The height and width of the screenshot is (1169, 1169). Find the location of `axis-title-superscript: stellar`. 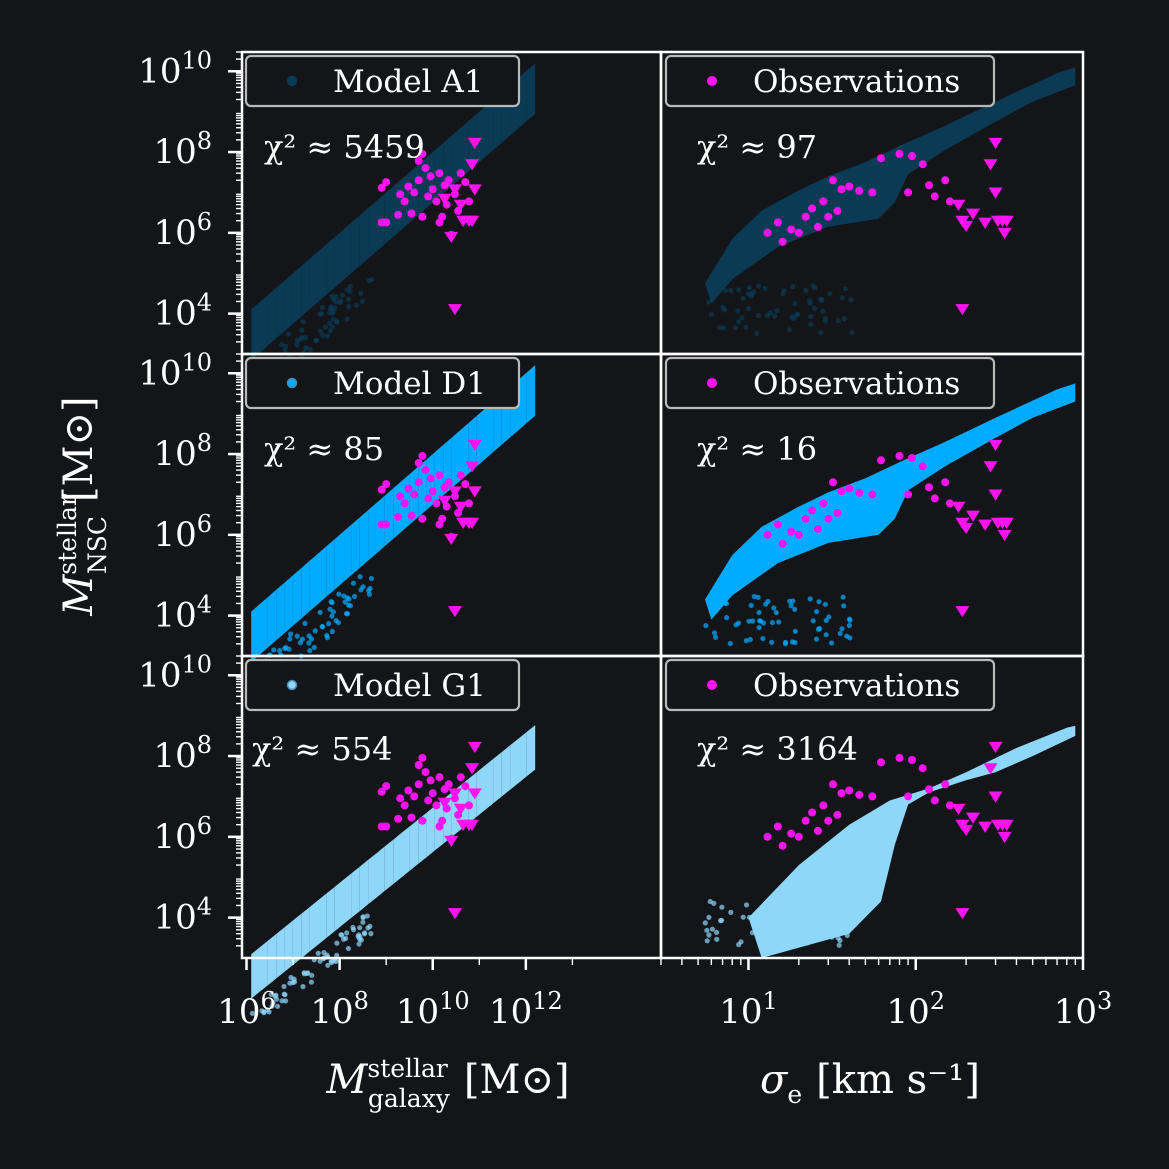

axis-title-superscript: stellar is located at coordinates (407, 1068).